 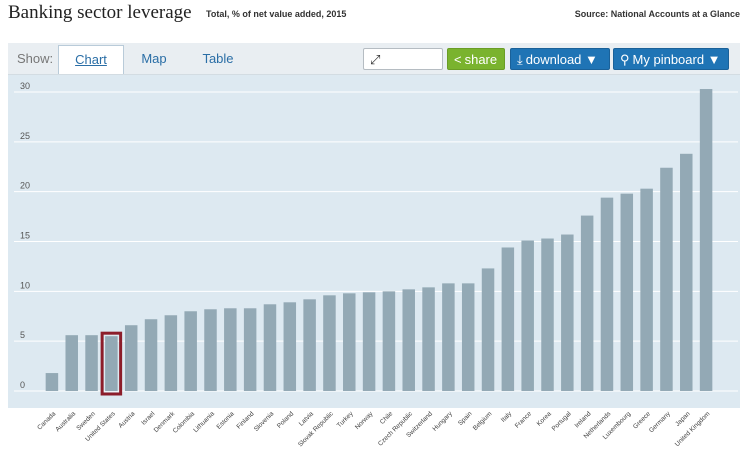 What do you see at coordinates (458, 59) in the screenshot?
I see `share-icon: <` at bounding box center [458, 59].